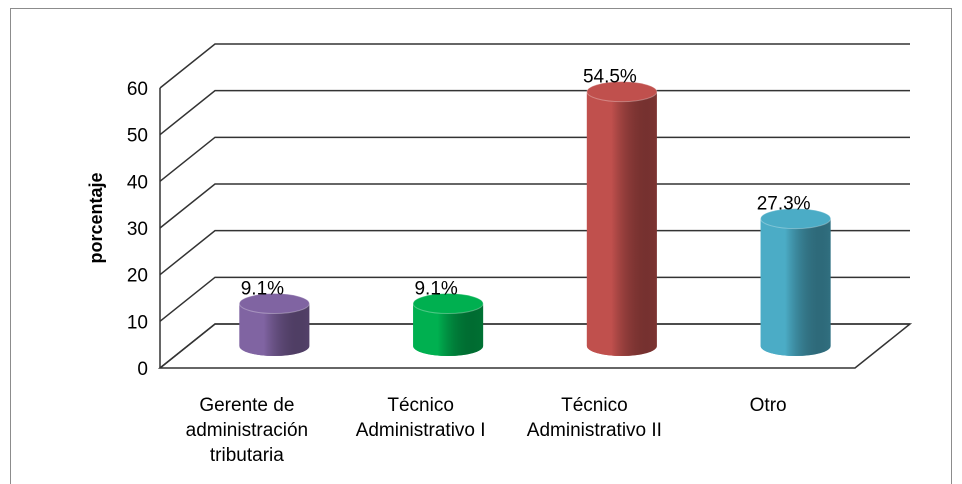 The height and width of the screenshot is (484, 962). What do you see at coordinates (594, 418) in the screenshot?
I see `x-tick-label: Técnico Administrativo II` at bounding box center [594, 418].